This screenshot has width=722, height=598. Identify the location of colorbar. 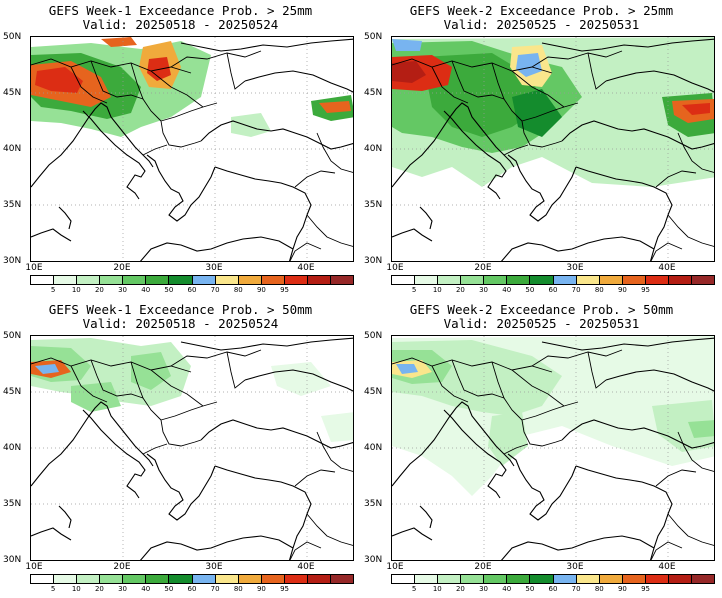
(553, 579).